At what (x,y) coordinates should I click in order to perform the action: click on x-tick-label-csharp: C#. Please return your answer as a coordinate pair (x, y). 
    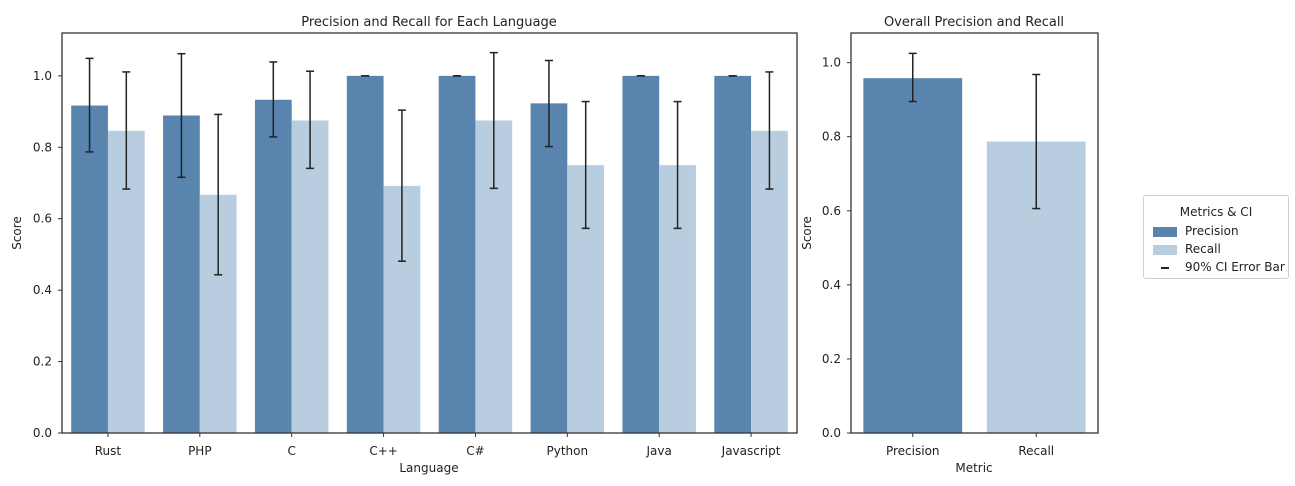
    Looking at the image, I should click on (475, 451).